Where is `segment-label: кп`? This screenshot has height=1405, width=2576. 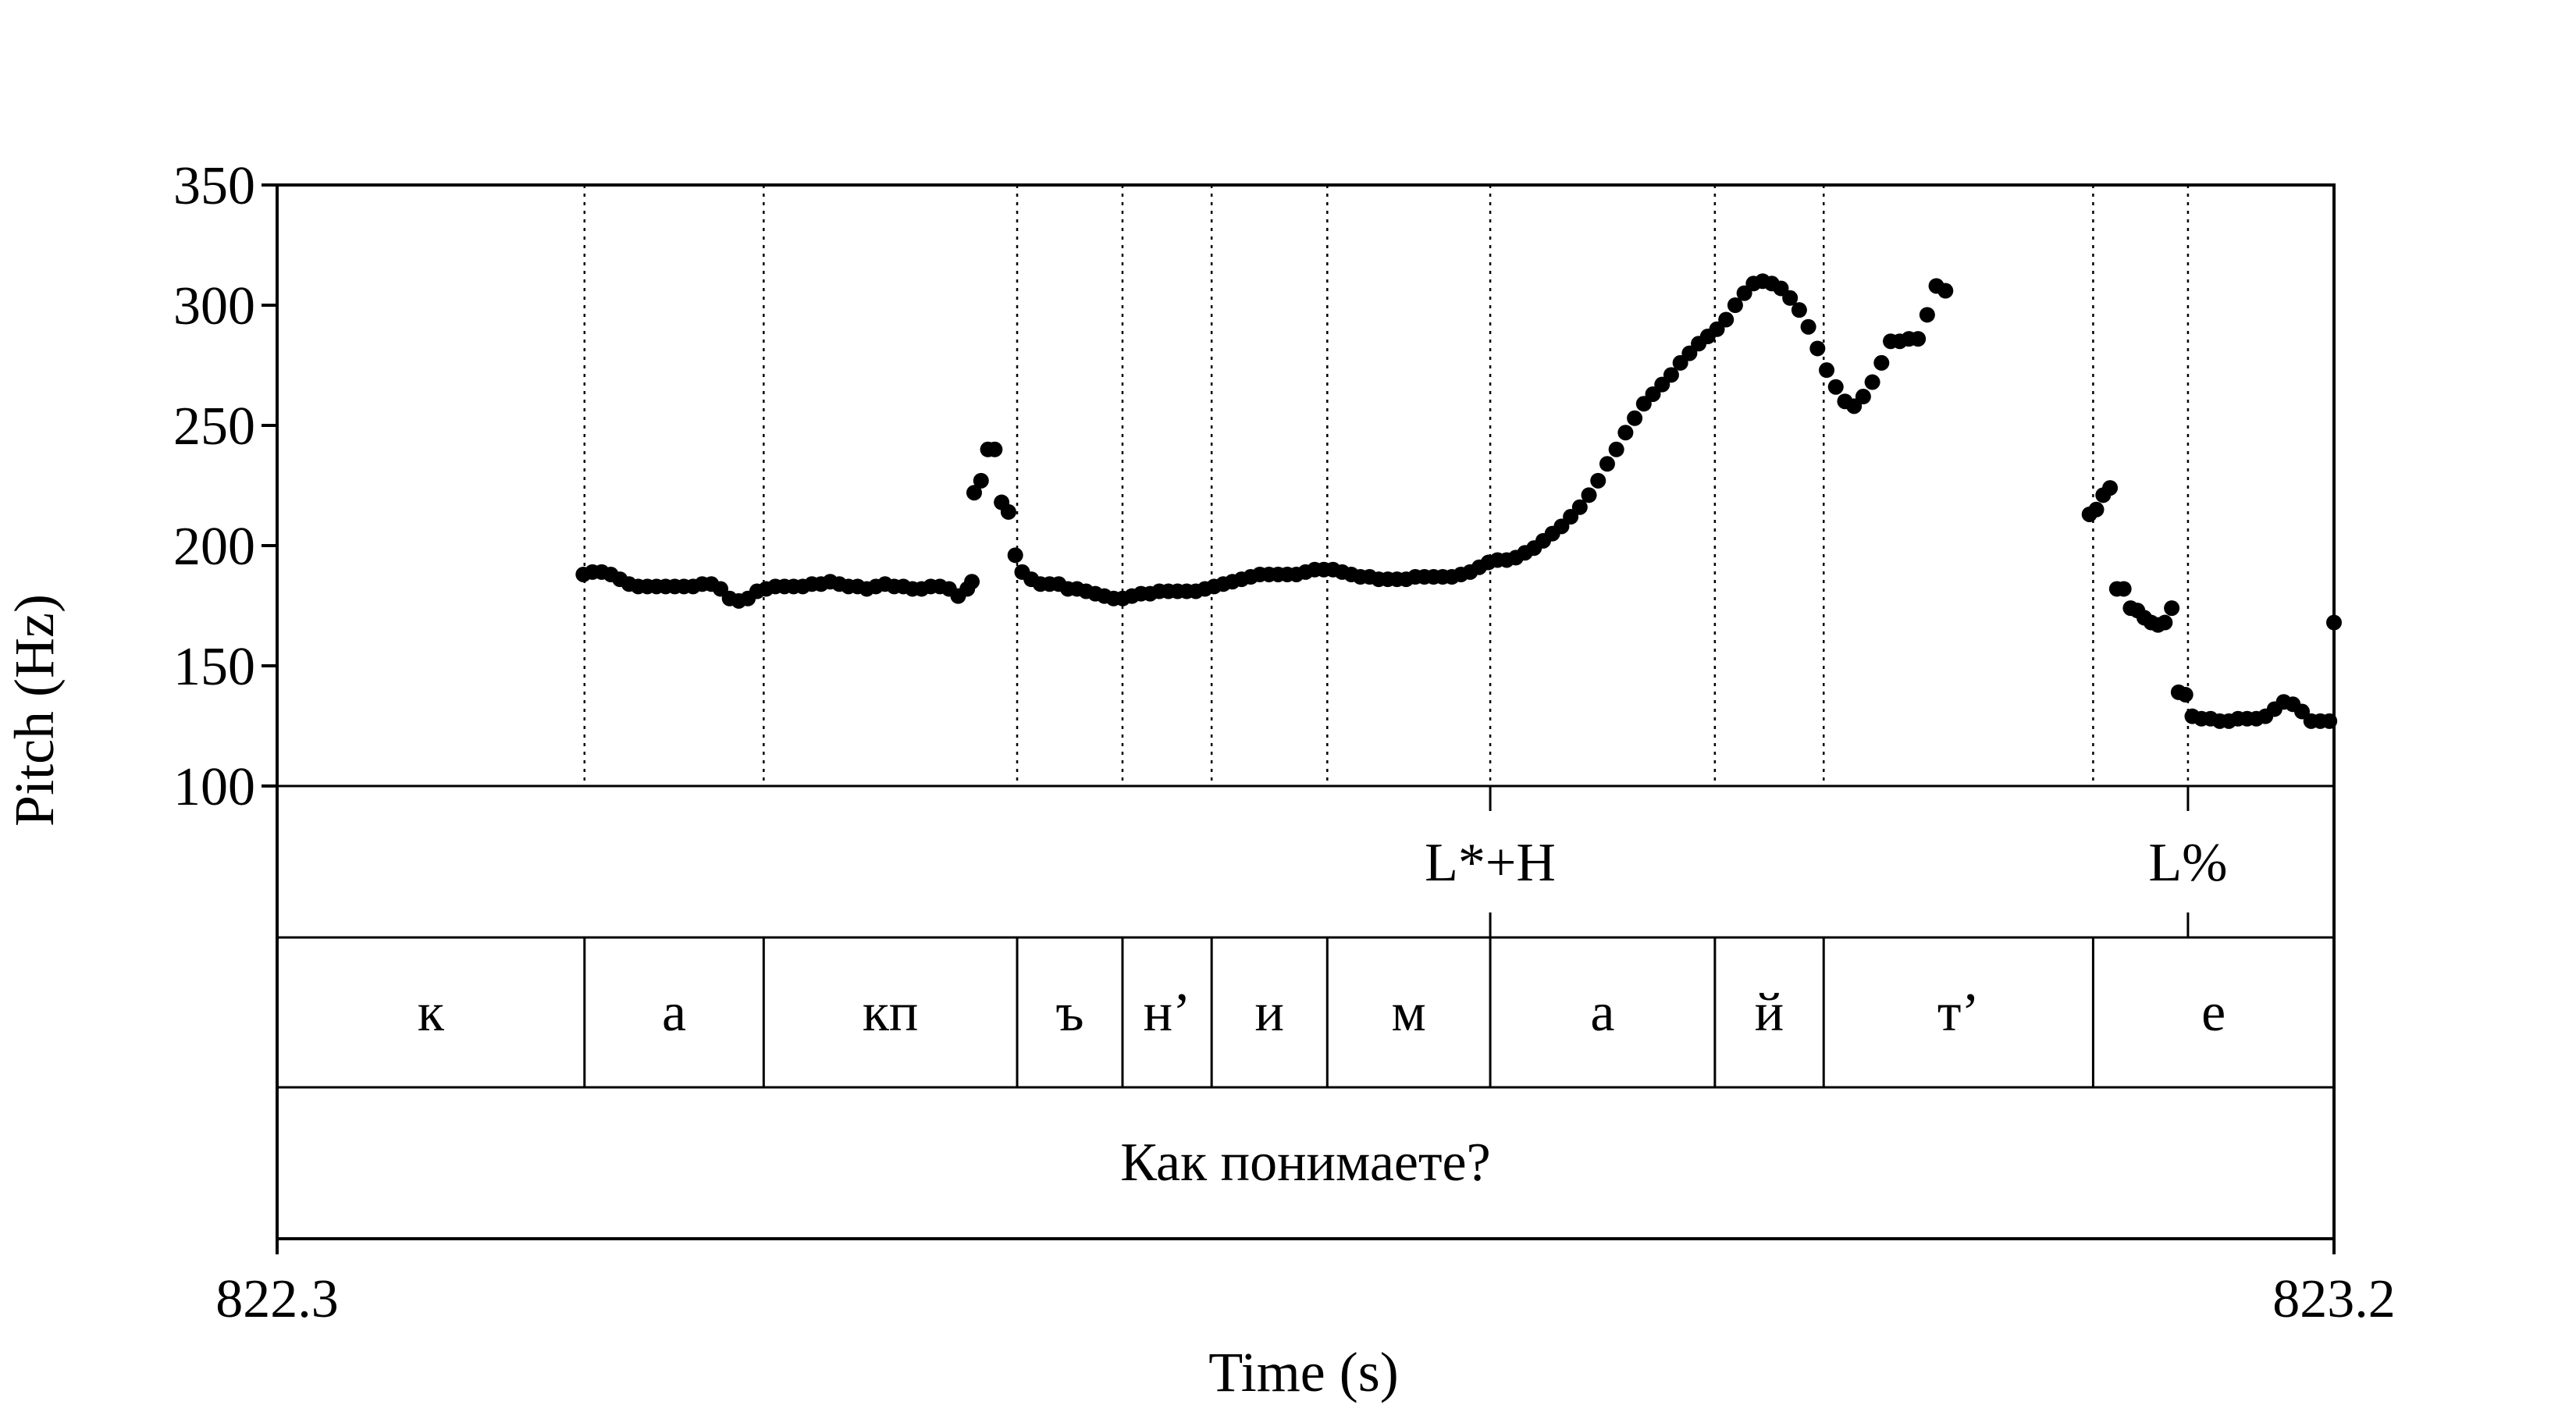 segment-label: кп is located at coordinates (890, 1013).